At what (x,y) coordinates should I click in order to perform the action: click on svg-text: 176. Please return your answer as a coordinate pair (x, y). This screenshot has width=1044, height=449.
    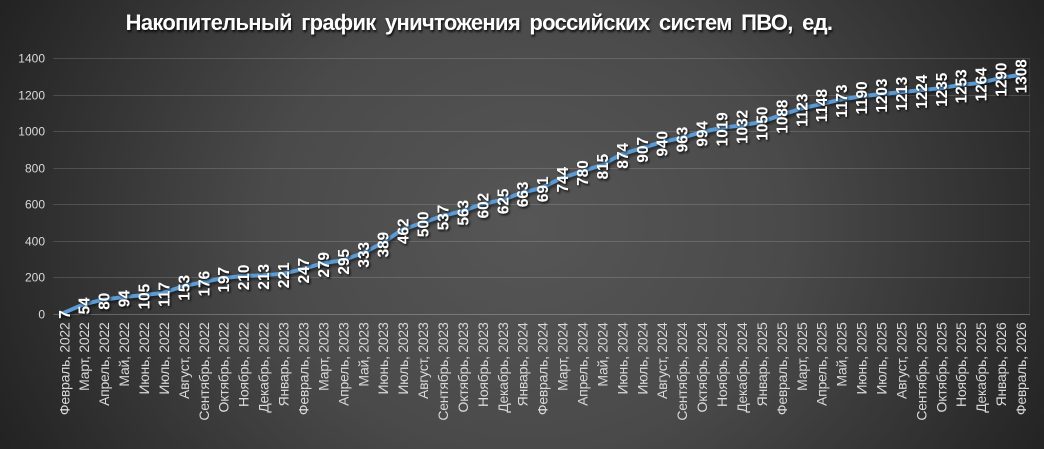
    Looking at the image, I should click on (204, 284).